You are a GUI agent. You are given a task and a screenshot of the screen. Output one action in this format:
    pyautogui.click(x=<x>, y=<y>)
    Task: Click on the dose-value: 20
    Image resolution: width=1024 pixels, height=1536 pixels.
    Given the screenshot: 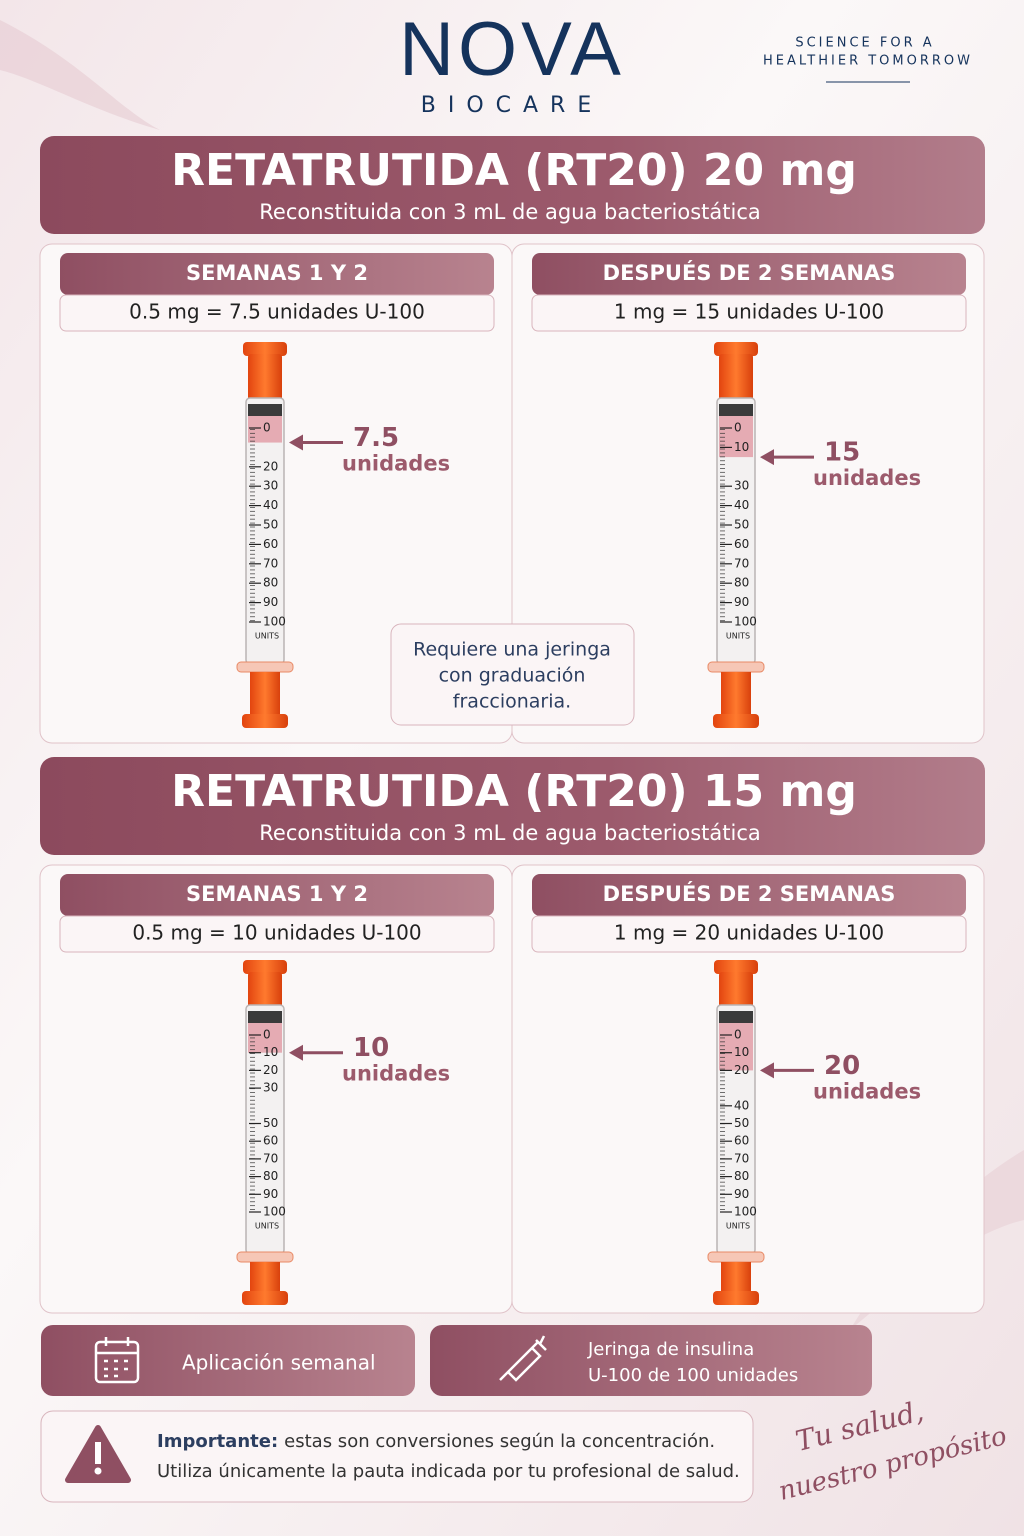 What is the action you would take?
    pyautogui.click(x=842, y=1066)
    